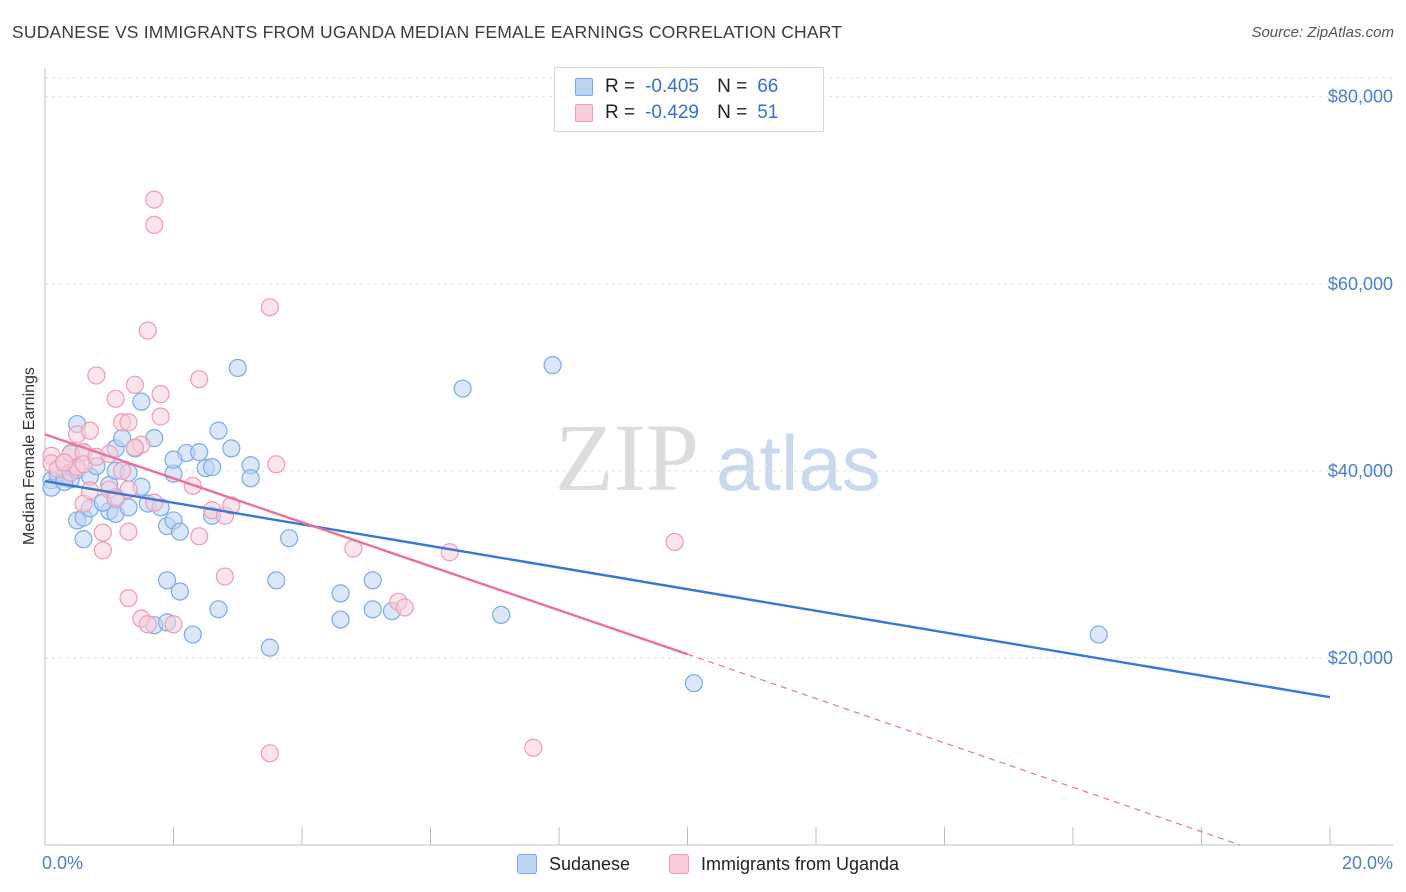 The height and width of the screenshot is (892, 1406). Describe the element at coordinates (798, 463) in the screenshot. I see `watermark-atlas: atlas` at that location.